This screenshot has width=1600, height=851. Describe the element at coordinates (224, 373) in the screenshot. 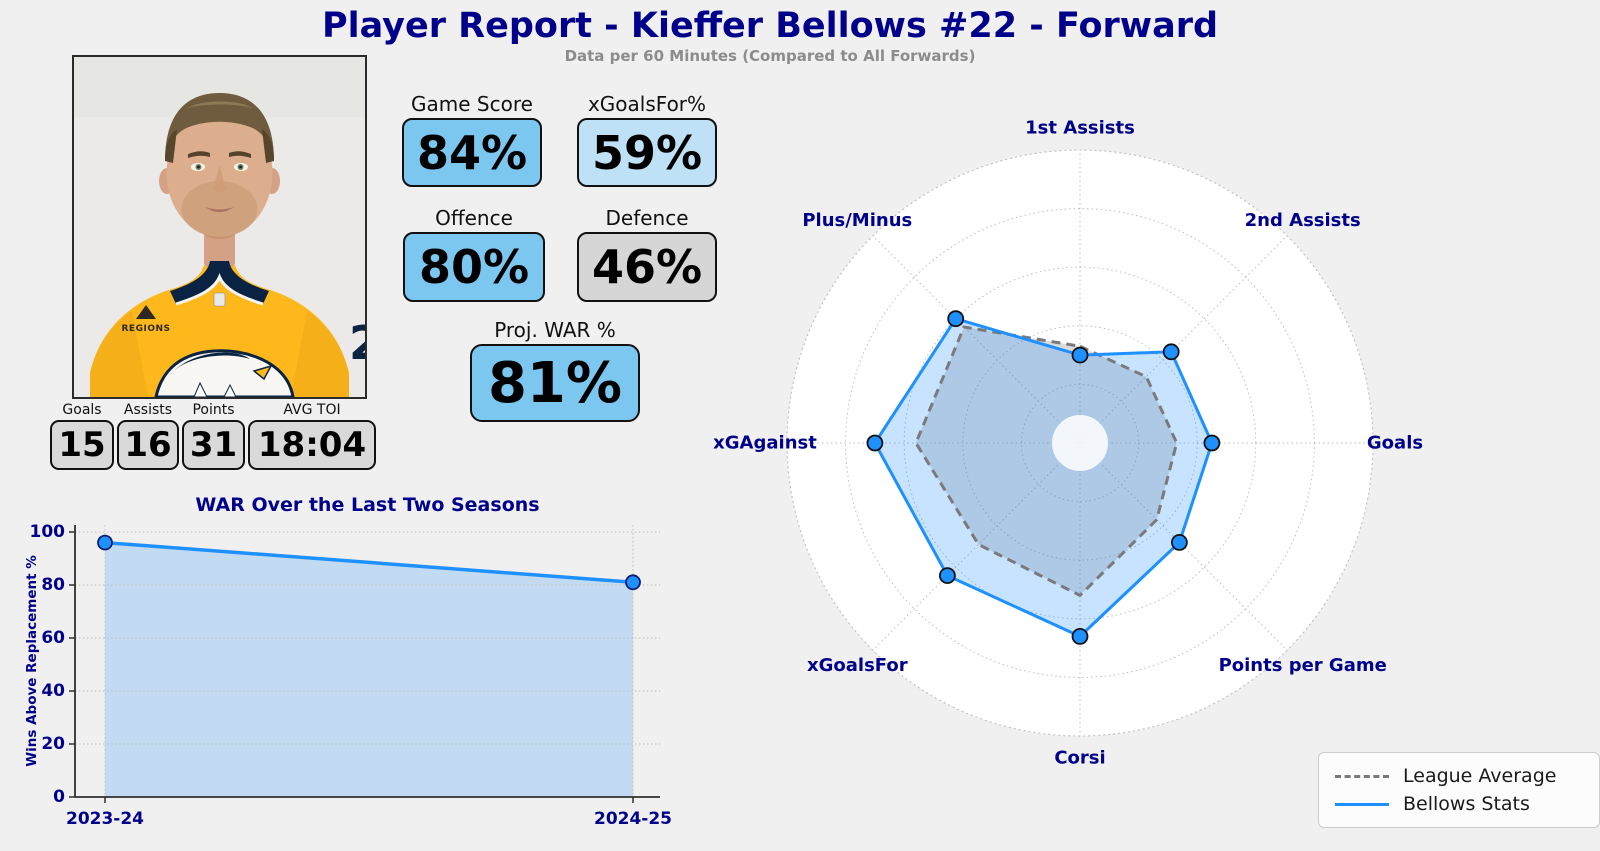

I see `predators-logo` at that location.